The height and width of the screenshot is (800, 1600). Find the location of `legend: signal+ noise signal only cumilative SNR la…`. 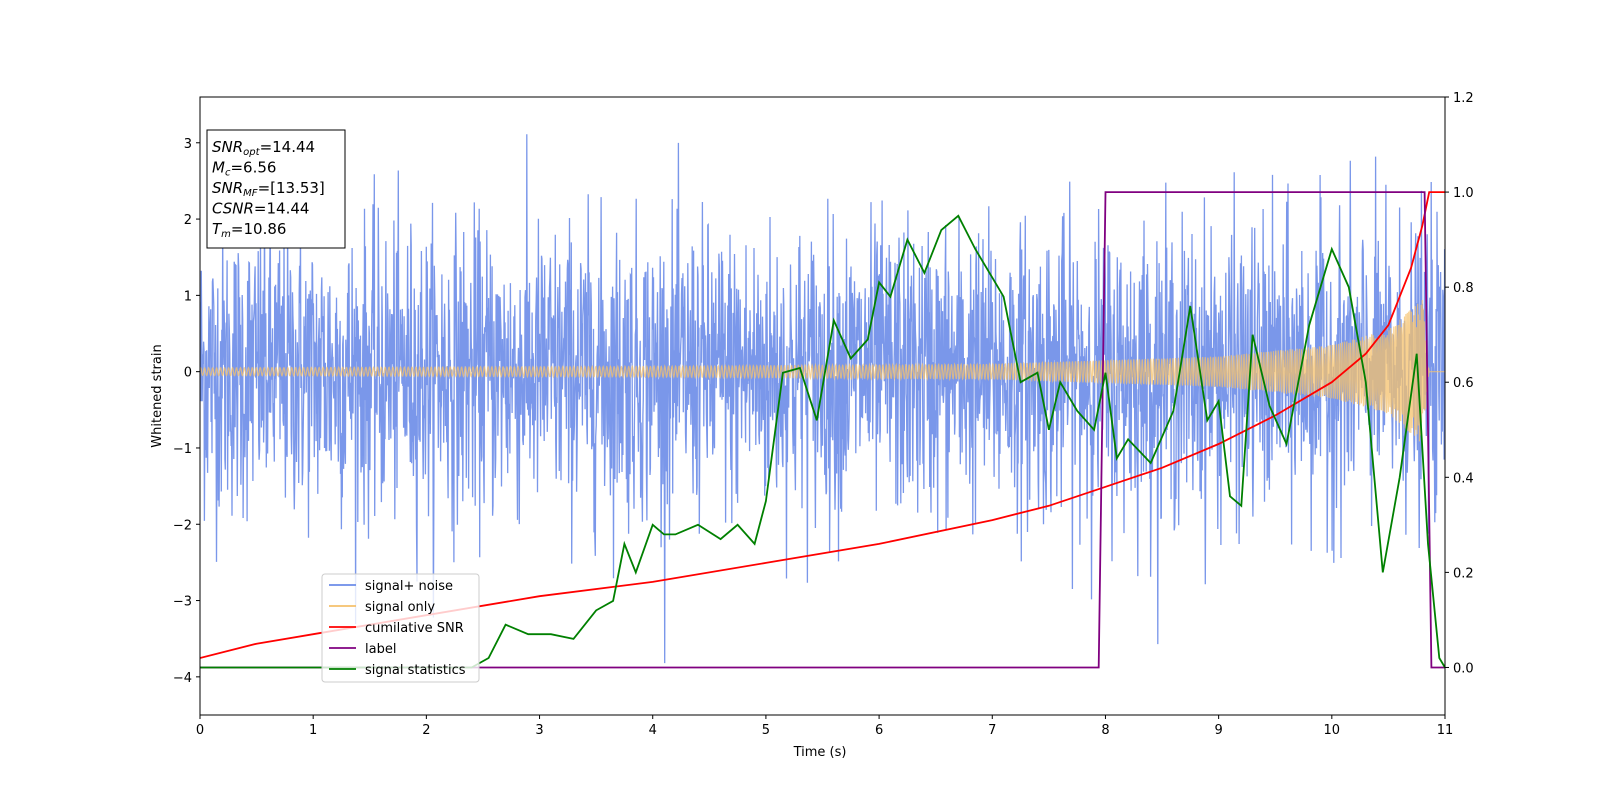

legend: signal+ noise signal only cumilative SNR la… is located at coordinates (400, 628).